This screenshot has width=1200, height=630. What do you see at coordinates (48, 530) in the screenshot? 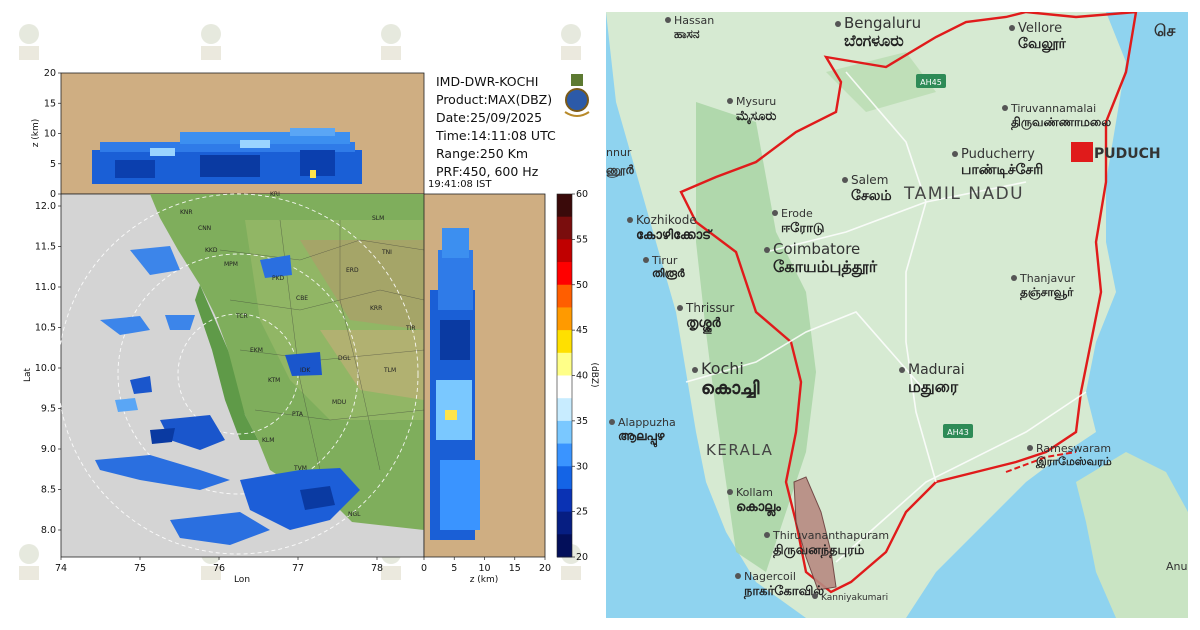
I see `tick-label: 8.0` at bounding box center [48, 530].